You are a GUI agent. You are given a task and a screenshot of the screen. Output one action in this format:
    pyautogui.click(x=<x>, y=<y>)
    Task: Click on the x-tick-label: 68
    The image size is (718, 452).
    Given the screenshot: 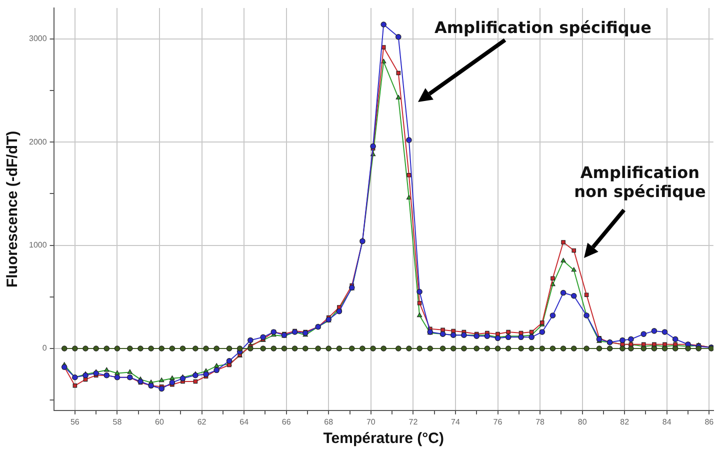 What is the action you would take?
    pyautogui.click(x=329, y=421)
    